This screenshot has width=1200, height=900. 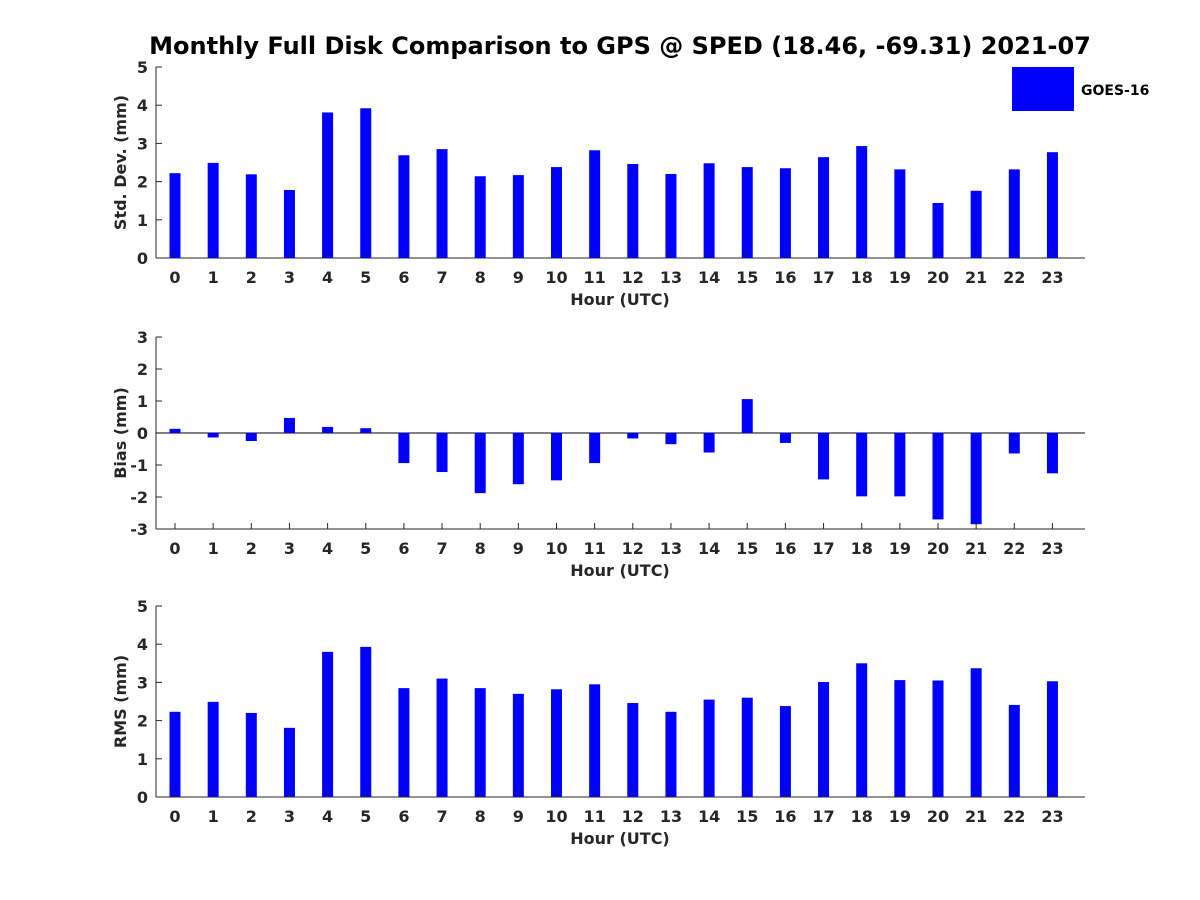 I want to click on x-tick-label: 22, so click(x=1014, y=548).